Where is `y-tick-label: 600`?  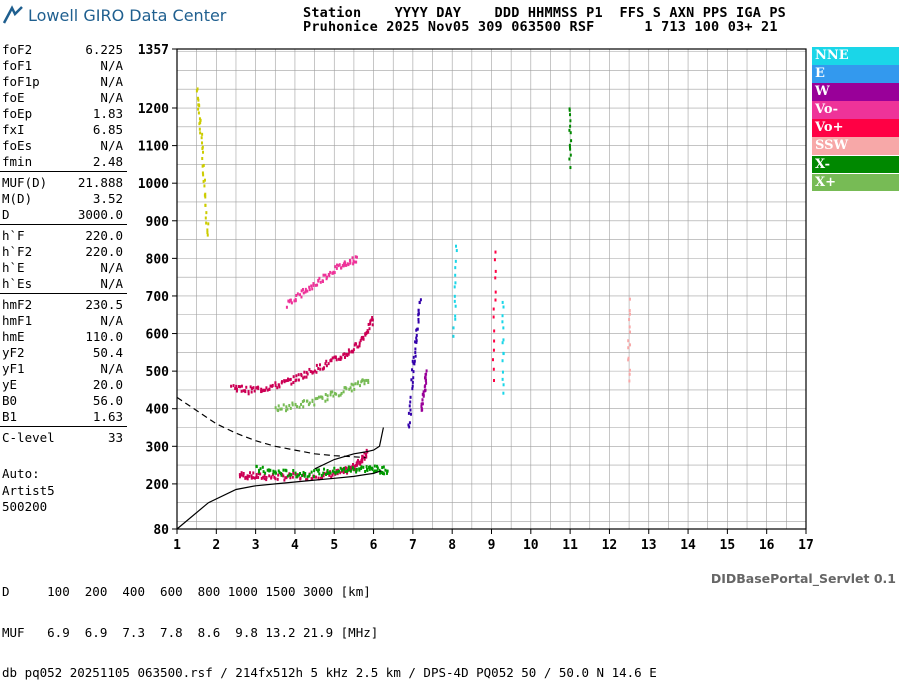
y-tick-label: 600 is located at coordinates (158, 335).